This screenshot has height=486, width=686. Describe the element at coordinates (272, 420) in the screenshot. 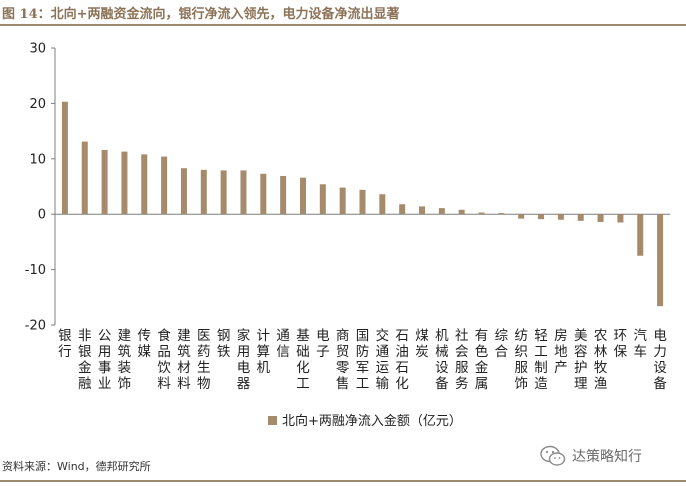

I see `legend-swatch` at that location.